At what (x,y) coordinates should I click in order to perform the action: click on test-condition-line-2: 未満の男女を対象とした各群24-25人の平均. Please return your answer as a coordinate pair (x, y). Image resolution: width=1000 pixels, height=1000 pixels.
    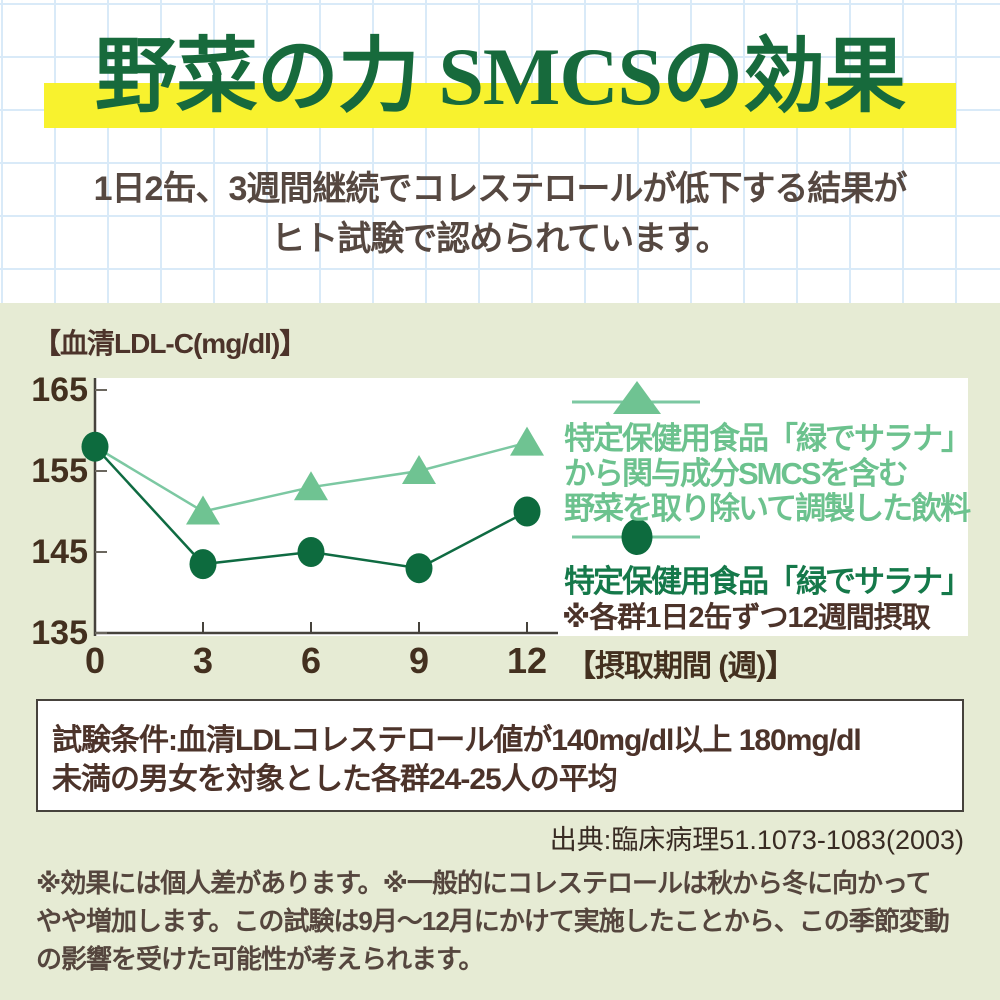
    Looking at the image, I should click on (335, 779).